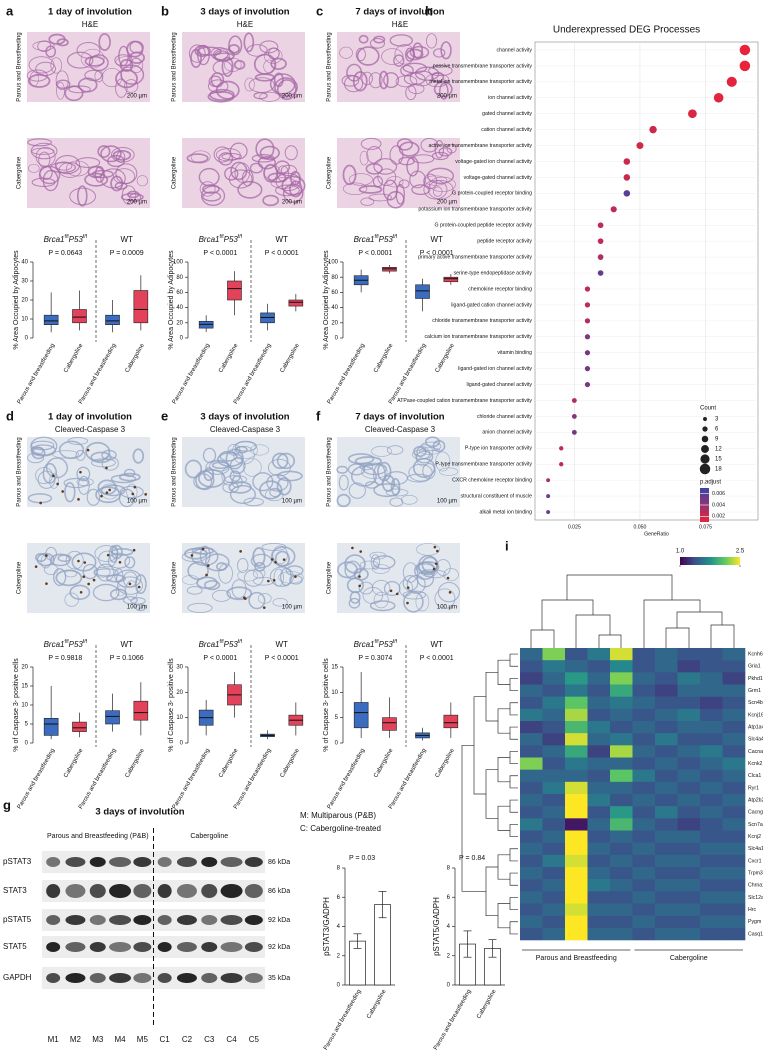 The width and height of the screenshot is (763, 1050). I want to click on row-label: Pkhd1, so click(755, 679).